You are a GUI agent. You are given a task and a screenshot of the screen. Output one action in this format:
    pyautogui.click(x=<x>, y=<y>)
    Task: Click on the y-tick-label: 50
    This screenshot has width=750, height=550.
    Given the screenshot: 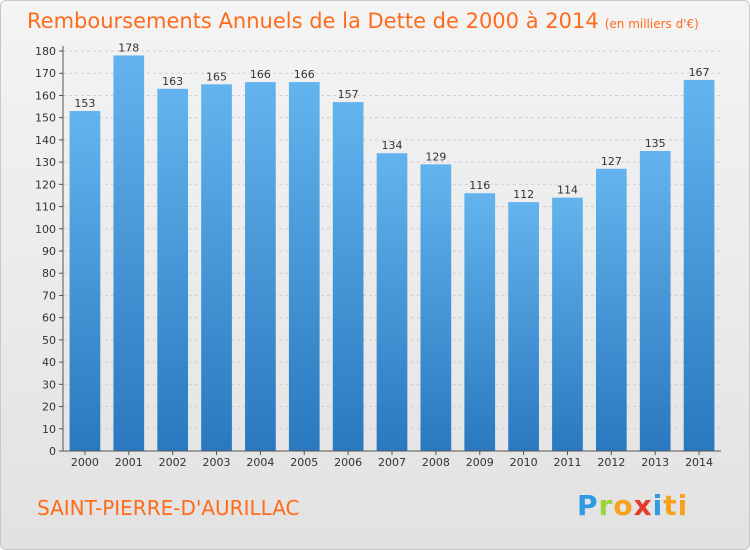 What is the action you would take?
    pyautogui.click(x=49, y=340)
    